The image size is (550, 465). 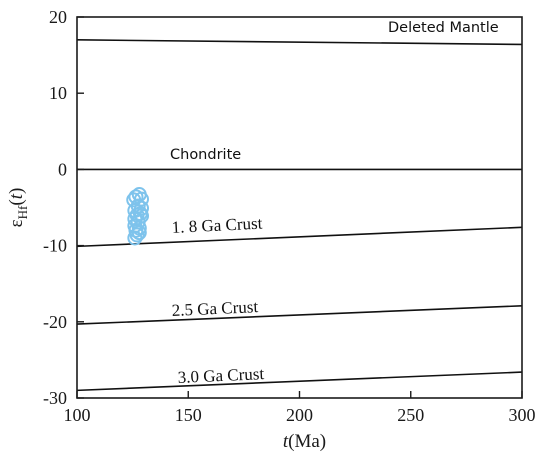 I want to click on y-tick-label: -20, so click(x=55, y=322).